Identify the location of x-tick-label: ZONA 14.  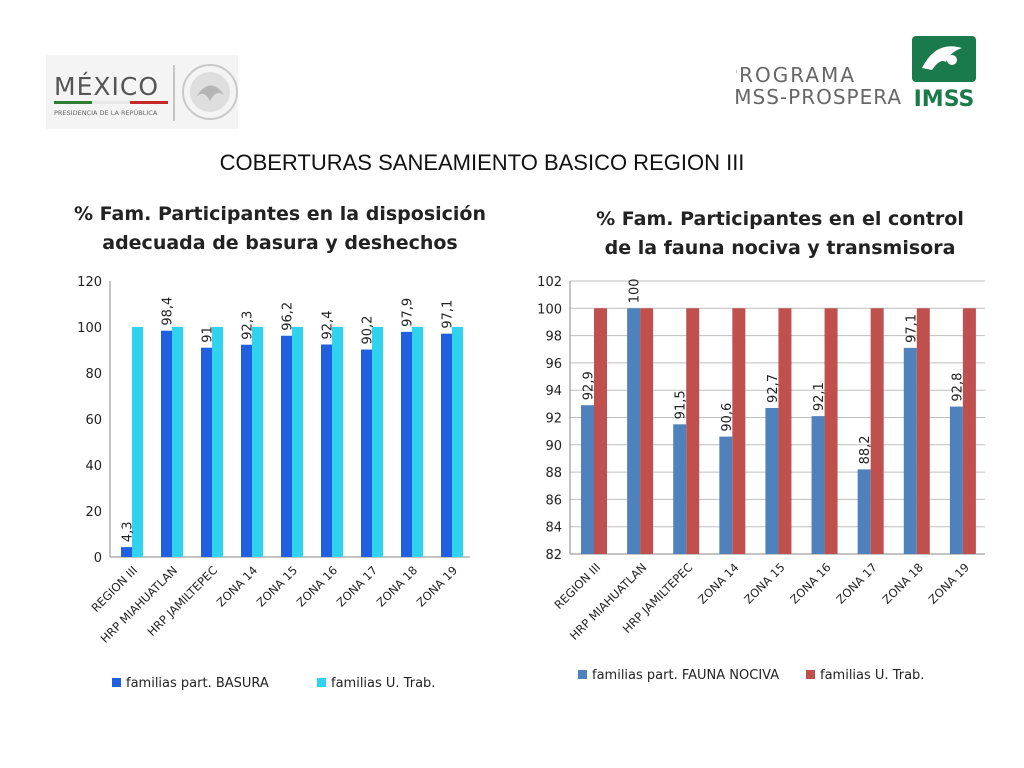
(718, 583).